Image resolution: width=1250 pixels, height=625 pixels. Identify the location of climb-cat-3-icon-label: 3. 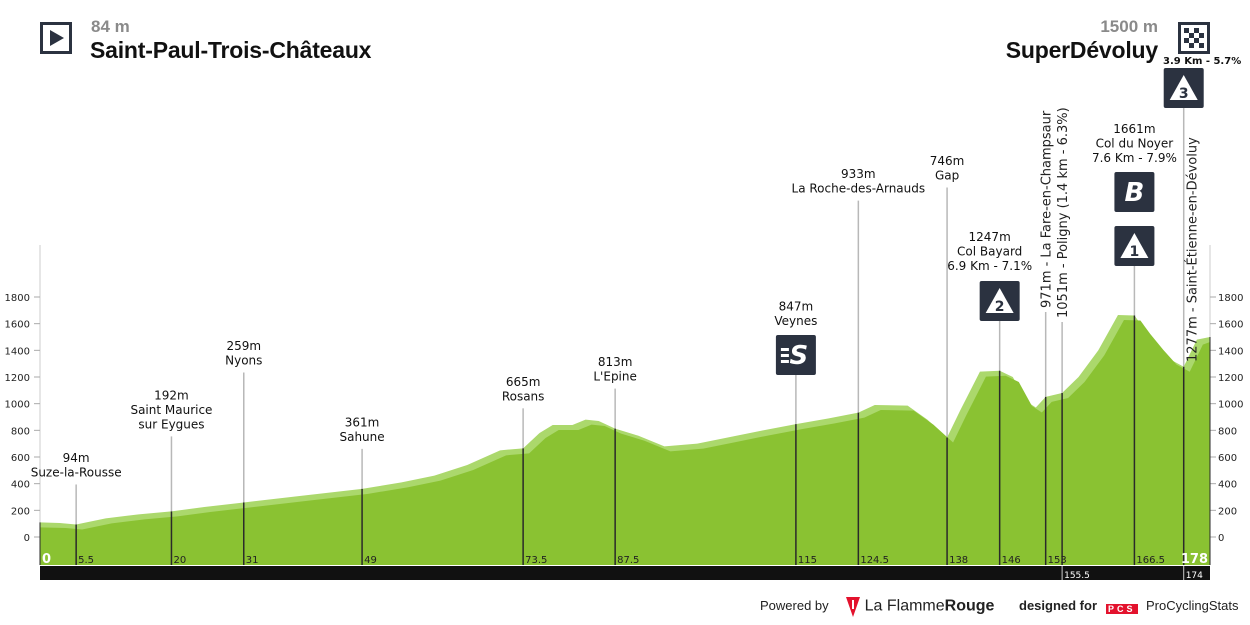
(1184, 94).